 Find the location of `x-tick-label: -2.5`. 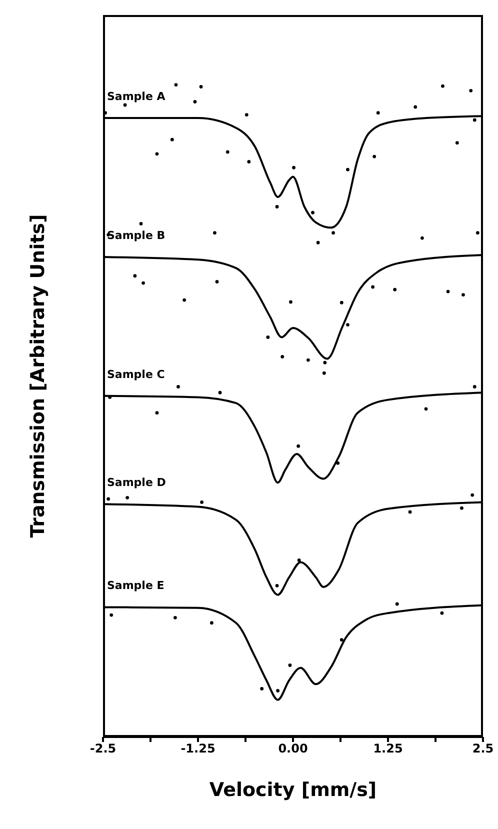

x-tick-label: -2.5 is located at coordinates (103, 749).